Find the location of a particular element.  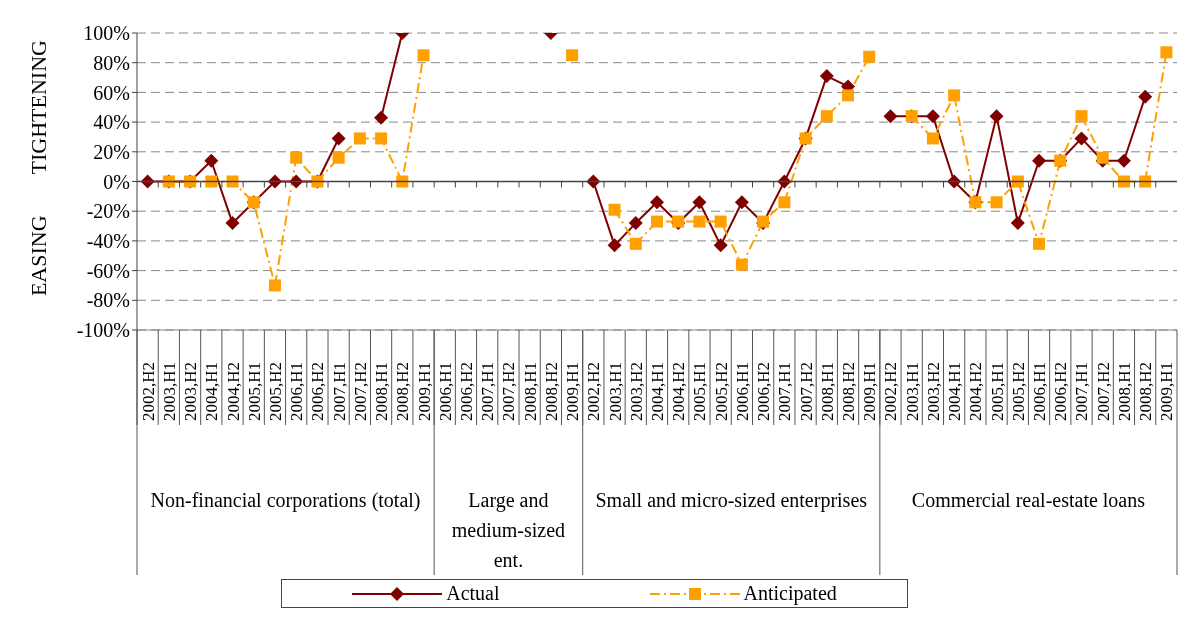

y-tick-label: 100% is located at coordinates (106, 33).